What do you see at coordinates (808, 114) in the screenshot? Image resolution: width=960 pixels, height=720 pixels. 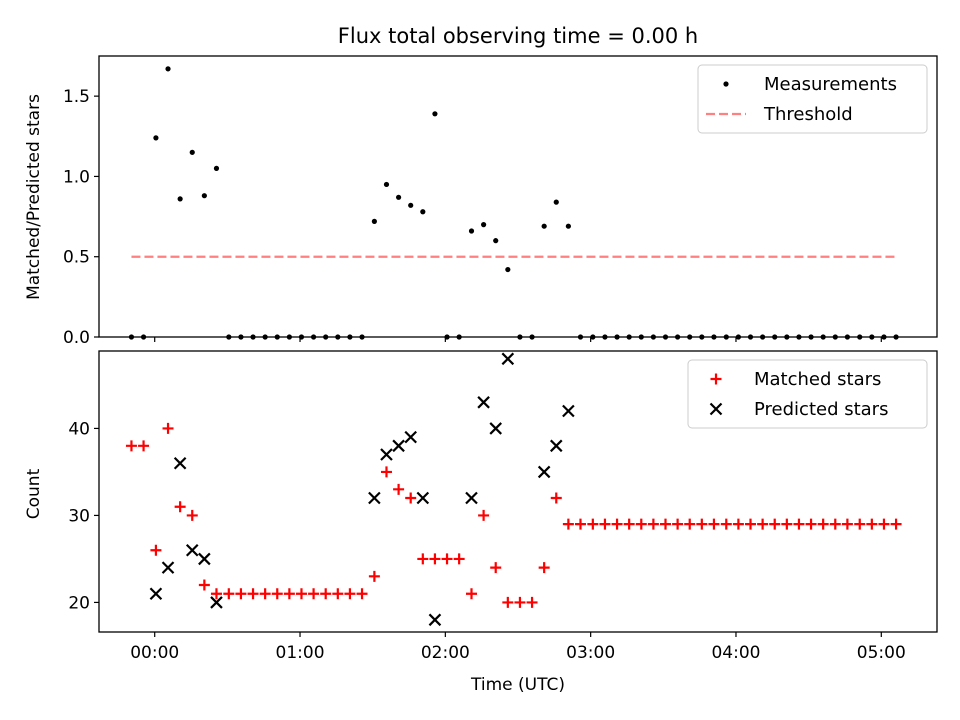 I see `legend-label: Threshold` at bounding box center [808, 114].